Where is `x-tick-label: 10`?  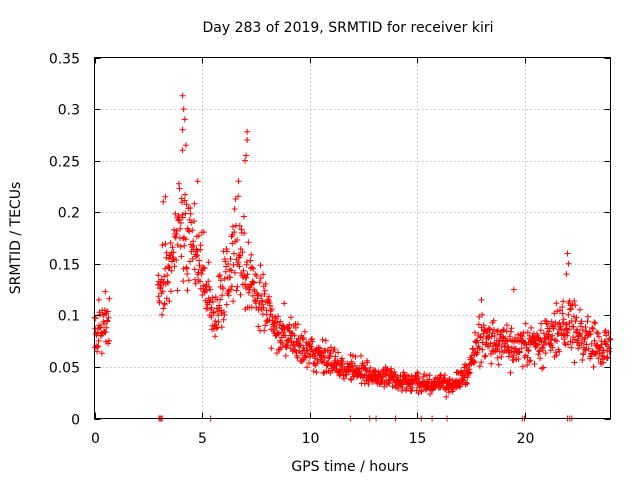
x-tick-label: 10 is located at coordinates (311, 439).